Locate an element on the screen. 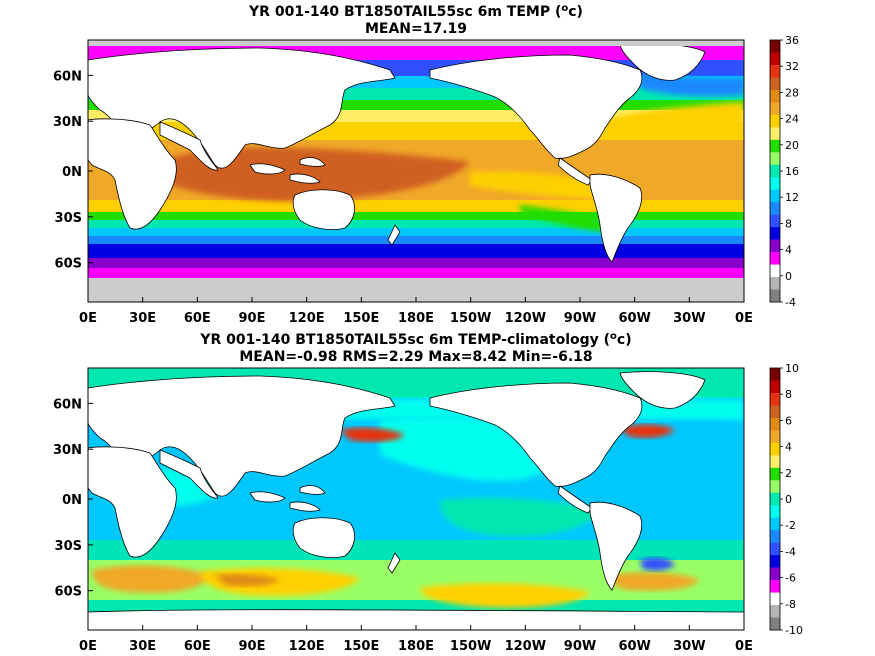 This screenshot has height=656, width=875. x-tick-label: 90W is located at coordinates (580, 318).